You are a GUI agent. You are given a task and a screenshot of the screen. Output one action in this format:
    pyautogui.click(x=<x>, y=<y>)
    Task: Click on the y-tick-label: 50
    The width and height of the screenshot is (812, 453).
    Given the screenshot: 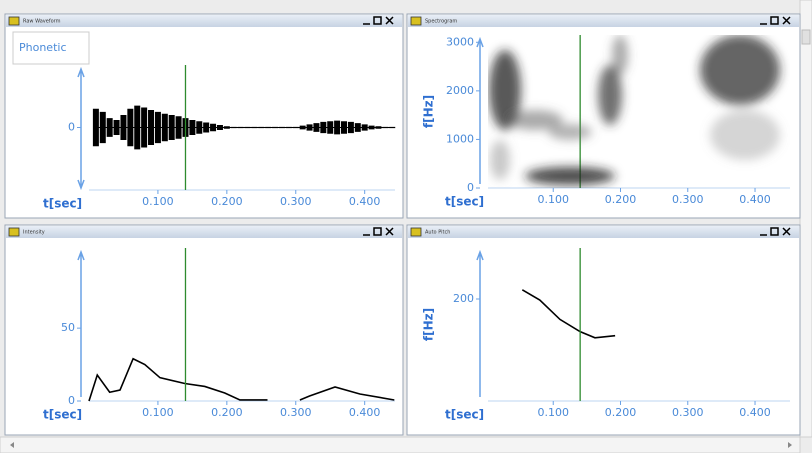 What is the action you would take?
    pyautogui.click(x=68, y=327)
    